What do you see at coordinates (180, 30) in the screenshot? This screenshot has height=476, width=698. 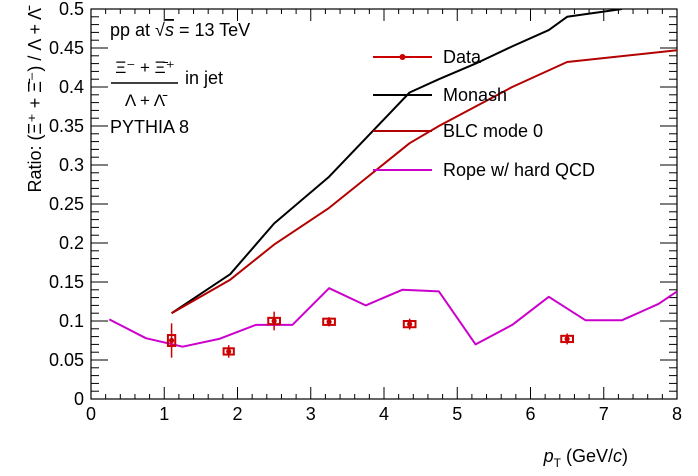 I see `annotation-collision-system: pp at √s = 13 TeV` at bounding box center [180, 30].